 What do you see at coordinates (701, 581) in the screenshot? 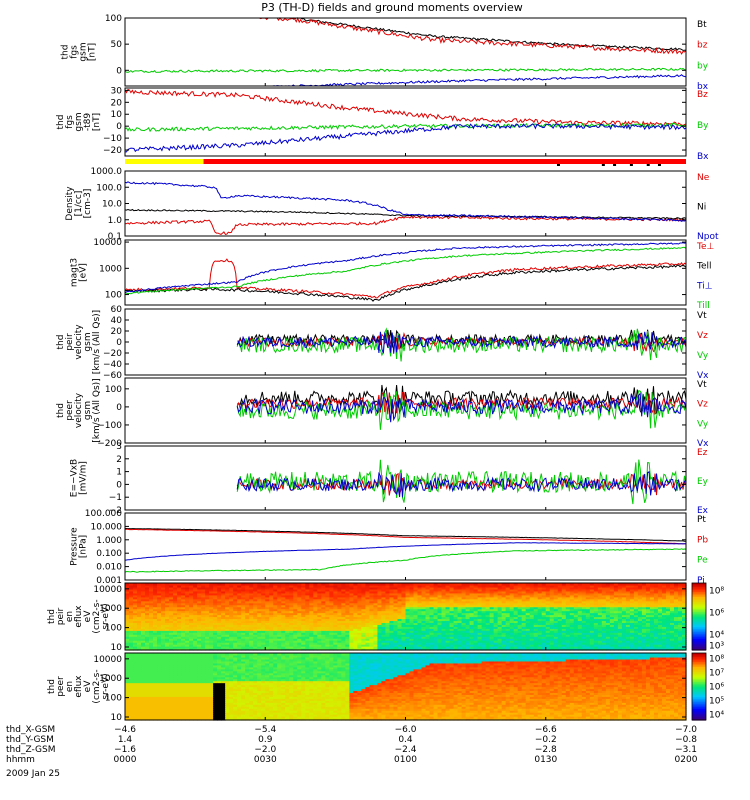
I see `legend-label: Pi` at bounding box center [701, 581].